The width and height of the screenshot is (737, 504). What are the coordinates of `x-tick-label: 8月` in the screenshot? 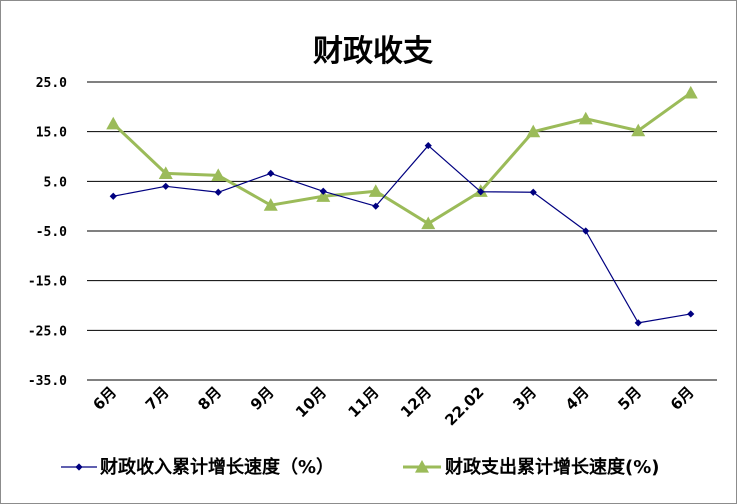 It's located at (209, 398).